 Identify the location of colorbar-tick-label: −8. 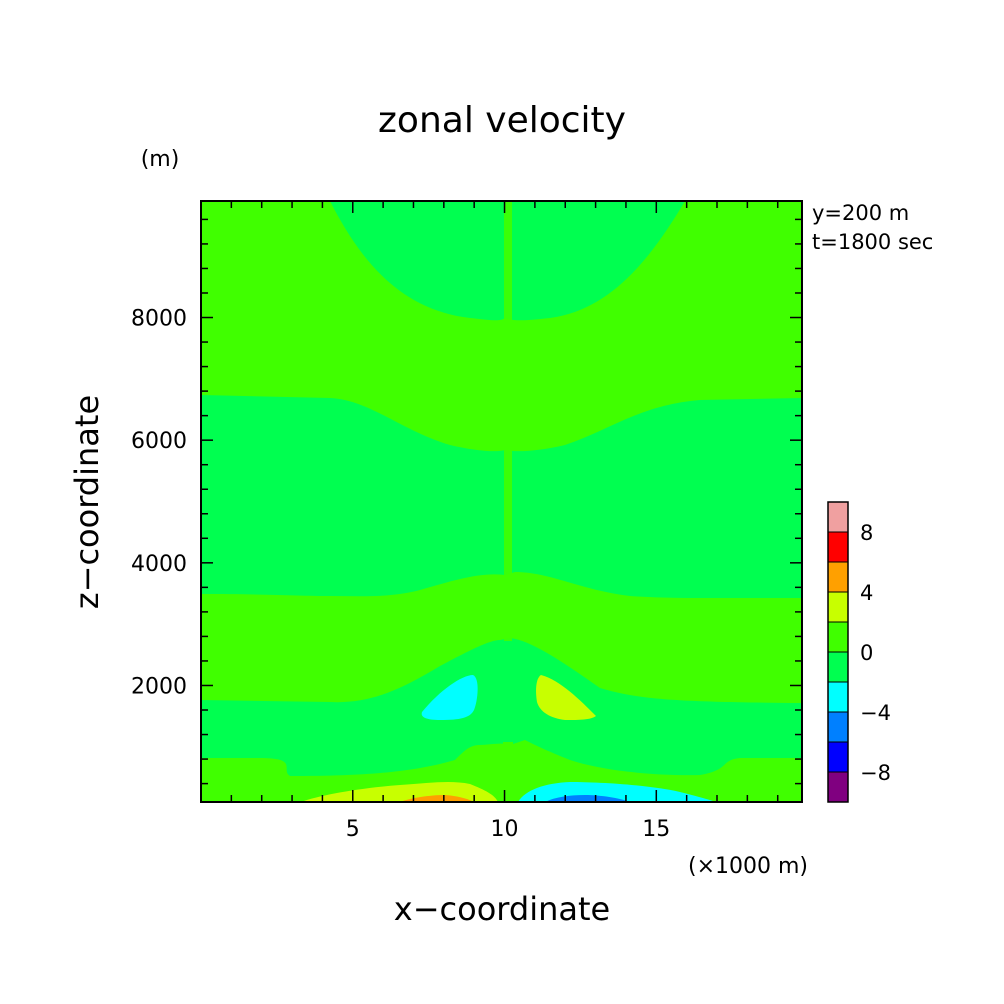
(875, 773).